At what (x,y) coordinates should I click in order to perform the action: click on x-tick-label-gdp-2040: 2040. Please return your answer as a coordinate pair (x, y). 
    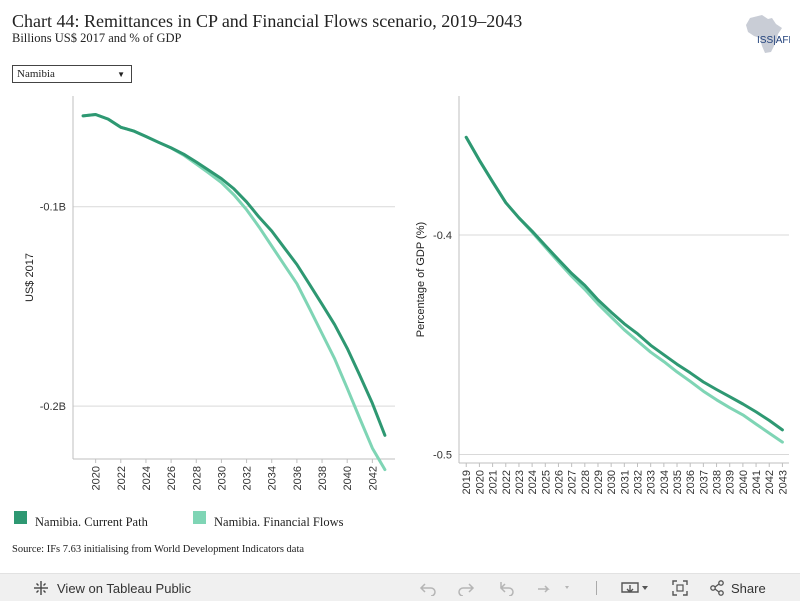
    Looking at the image, I should click on (744, 482).